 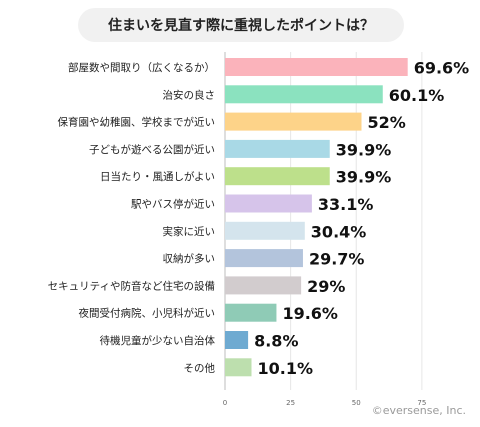 What do you see at coordinates (131, 285) in the screenshot?
I see `category-label: セキュリティや防音など住宅の設備` at bounding box center [131, 285].